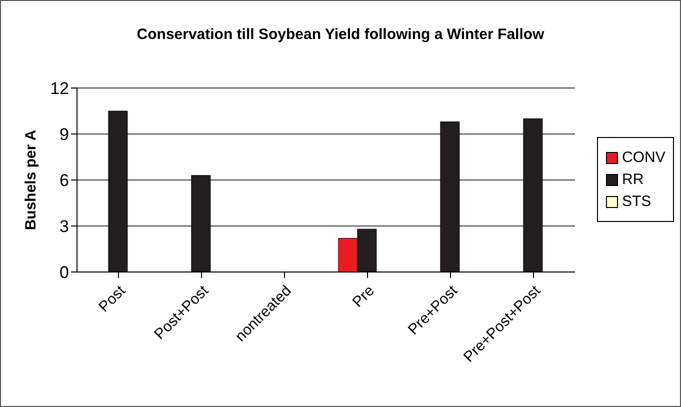  I want to click on chart-title: Conservation till Soybean Yield following a Winter Fallow, so click(341, 34).